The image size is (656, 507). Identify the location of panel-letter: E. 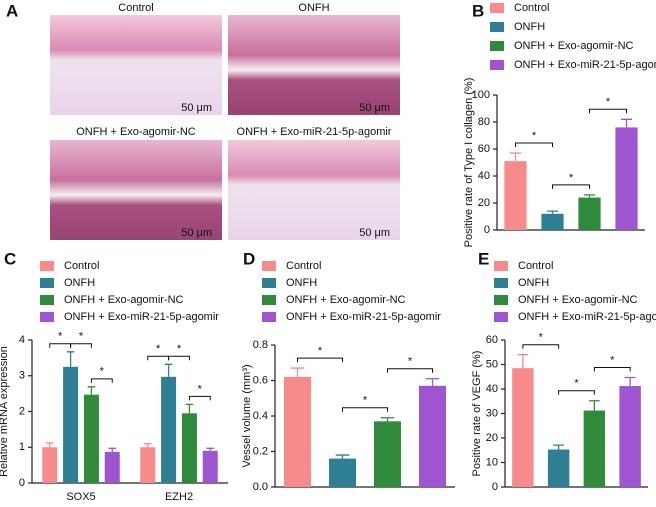
(483, 258).